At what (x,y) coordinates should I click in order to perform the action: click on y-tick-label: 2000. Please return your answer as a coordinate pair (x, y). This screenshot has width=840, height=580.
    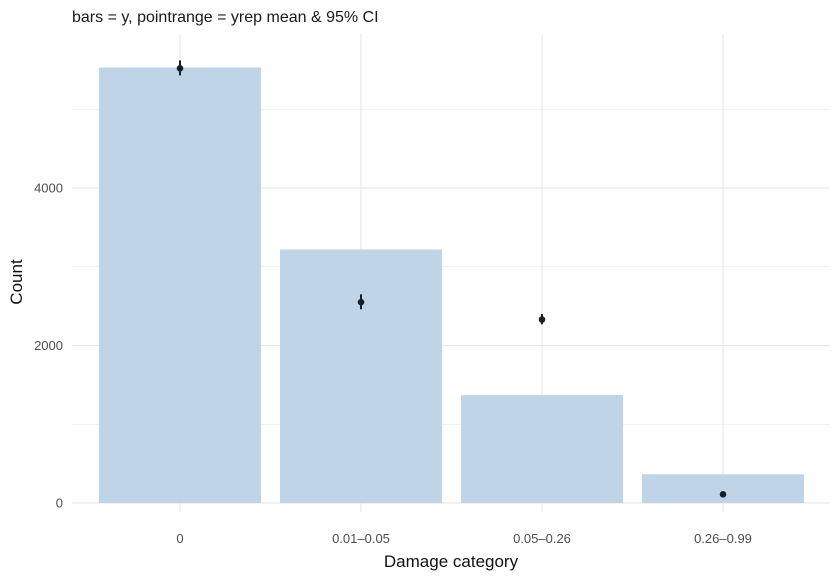
    Looking at the image, I should click on (48, 345).